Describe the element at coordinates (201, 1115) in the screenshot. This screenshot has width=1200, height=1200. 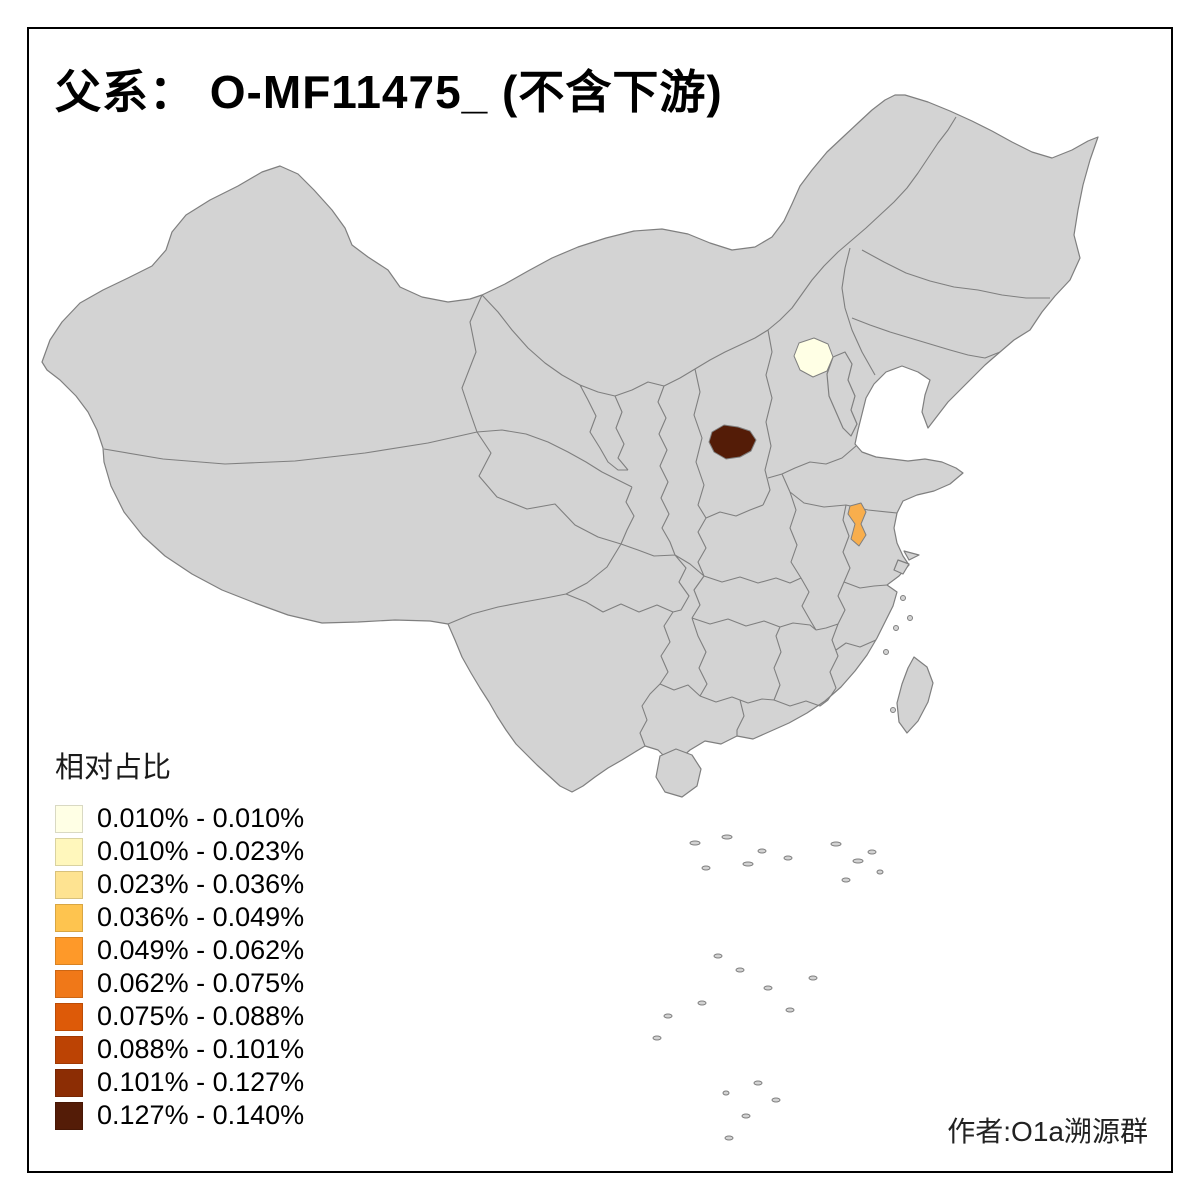
I see `legend-class-label: 0.127% - 0.140%` at that location.